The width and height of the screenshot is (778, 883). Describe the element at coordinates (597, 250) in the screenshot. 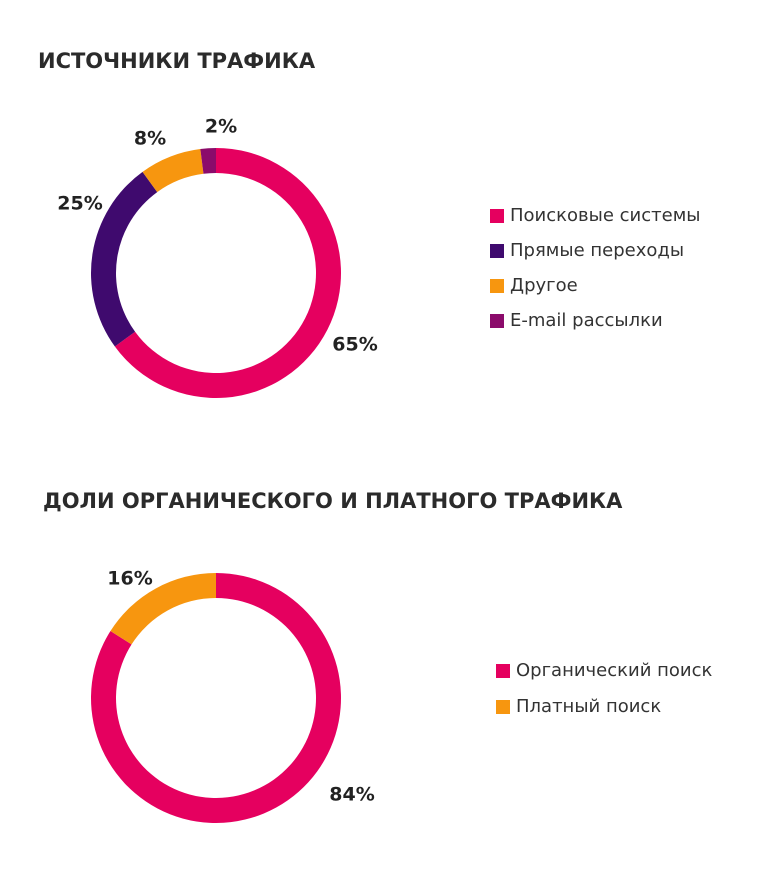

I see `legend-label: Прямые переходы` at that location.